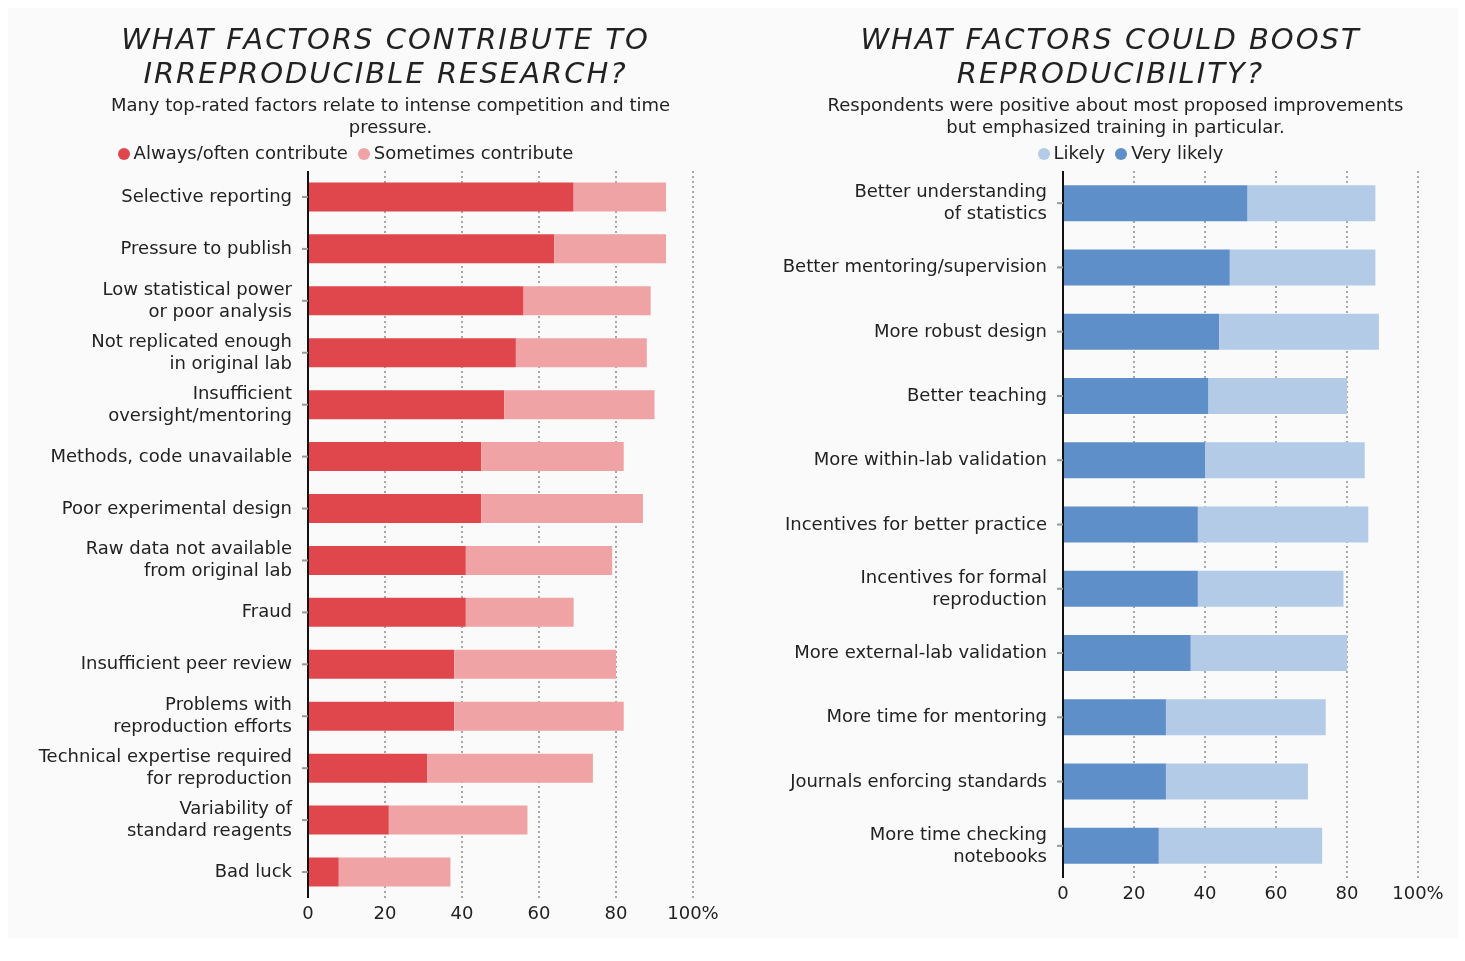  I want to click on chart-title: WHAT FACTORS COULD BOOST REPRODUCIBILITY?, so click(1110, 56).